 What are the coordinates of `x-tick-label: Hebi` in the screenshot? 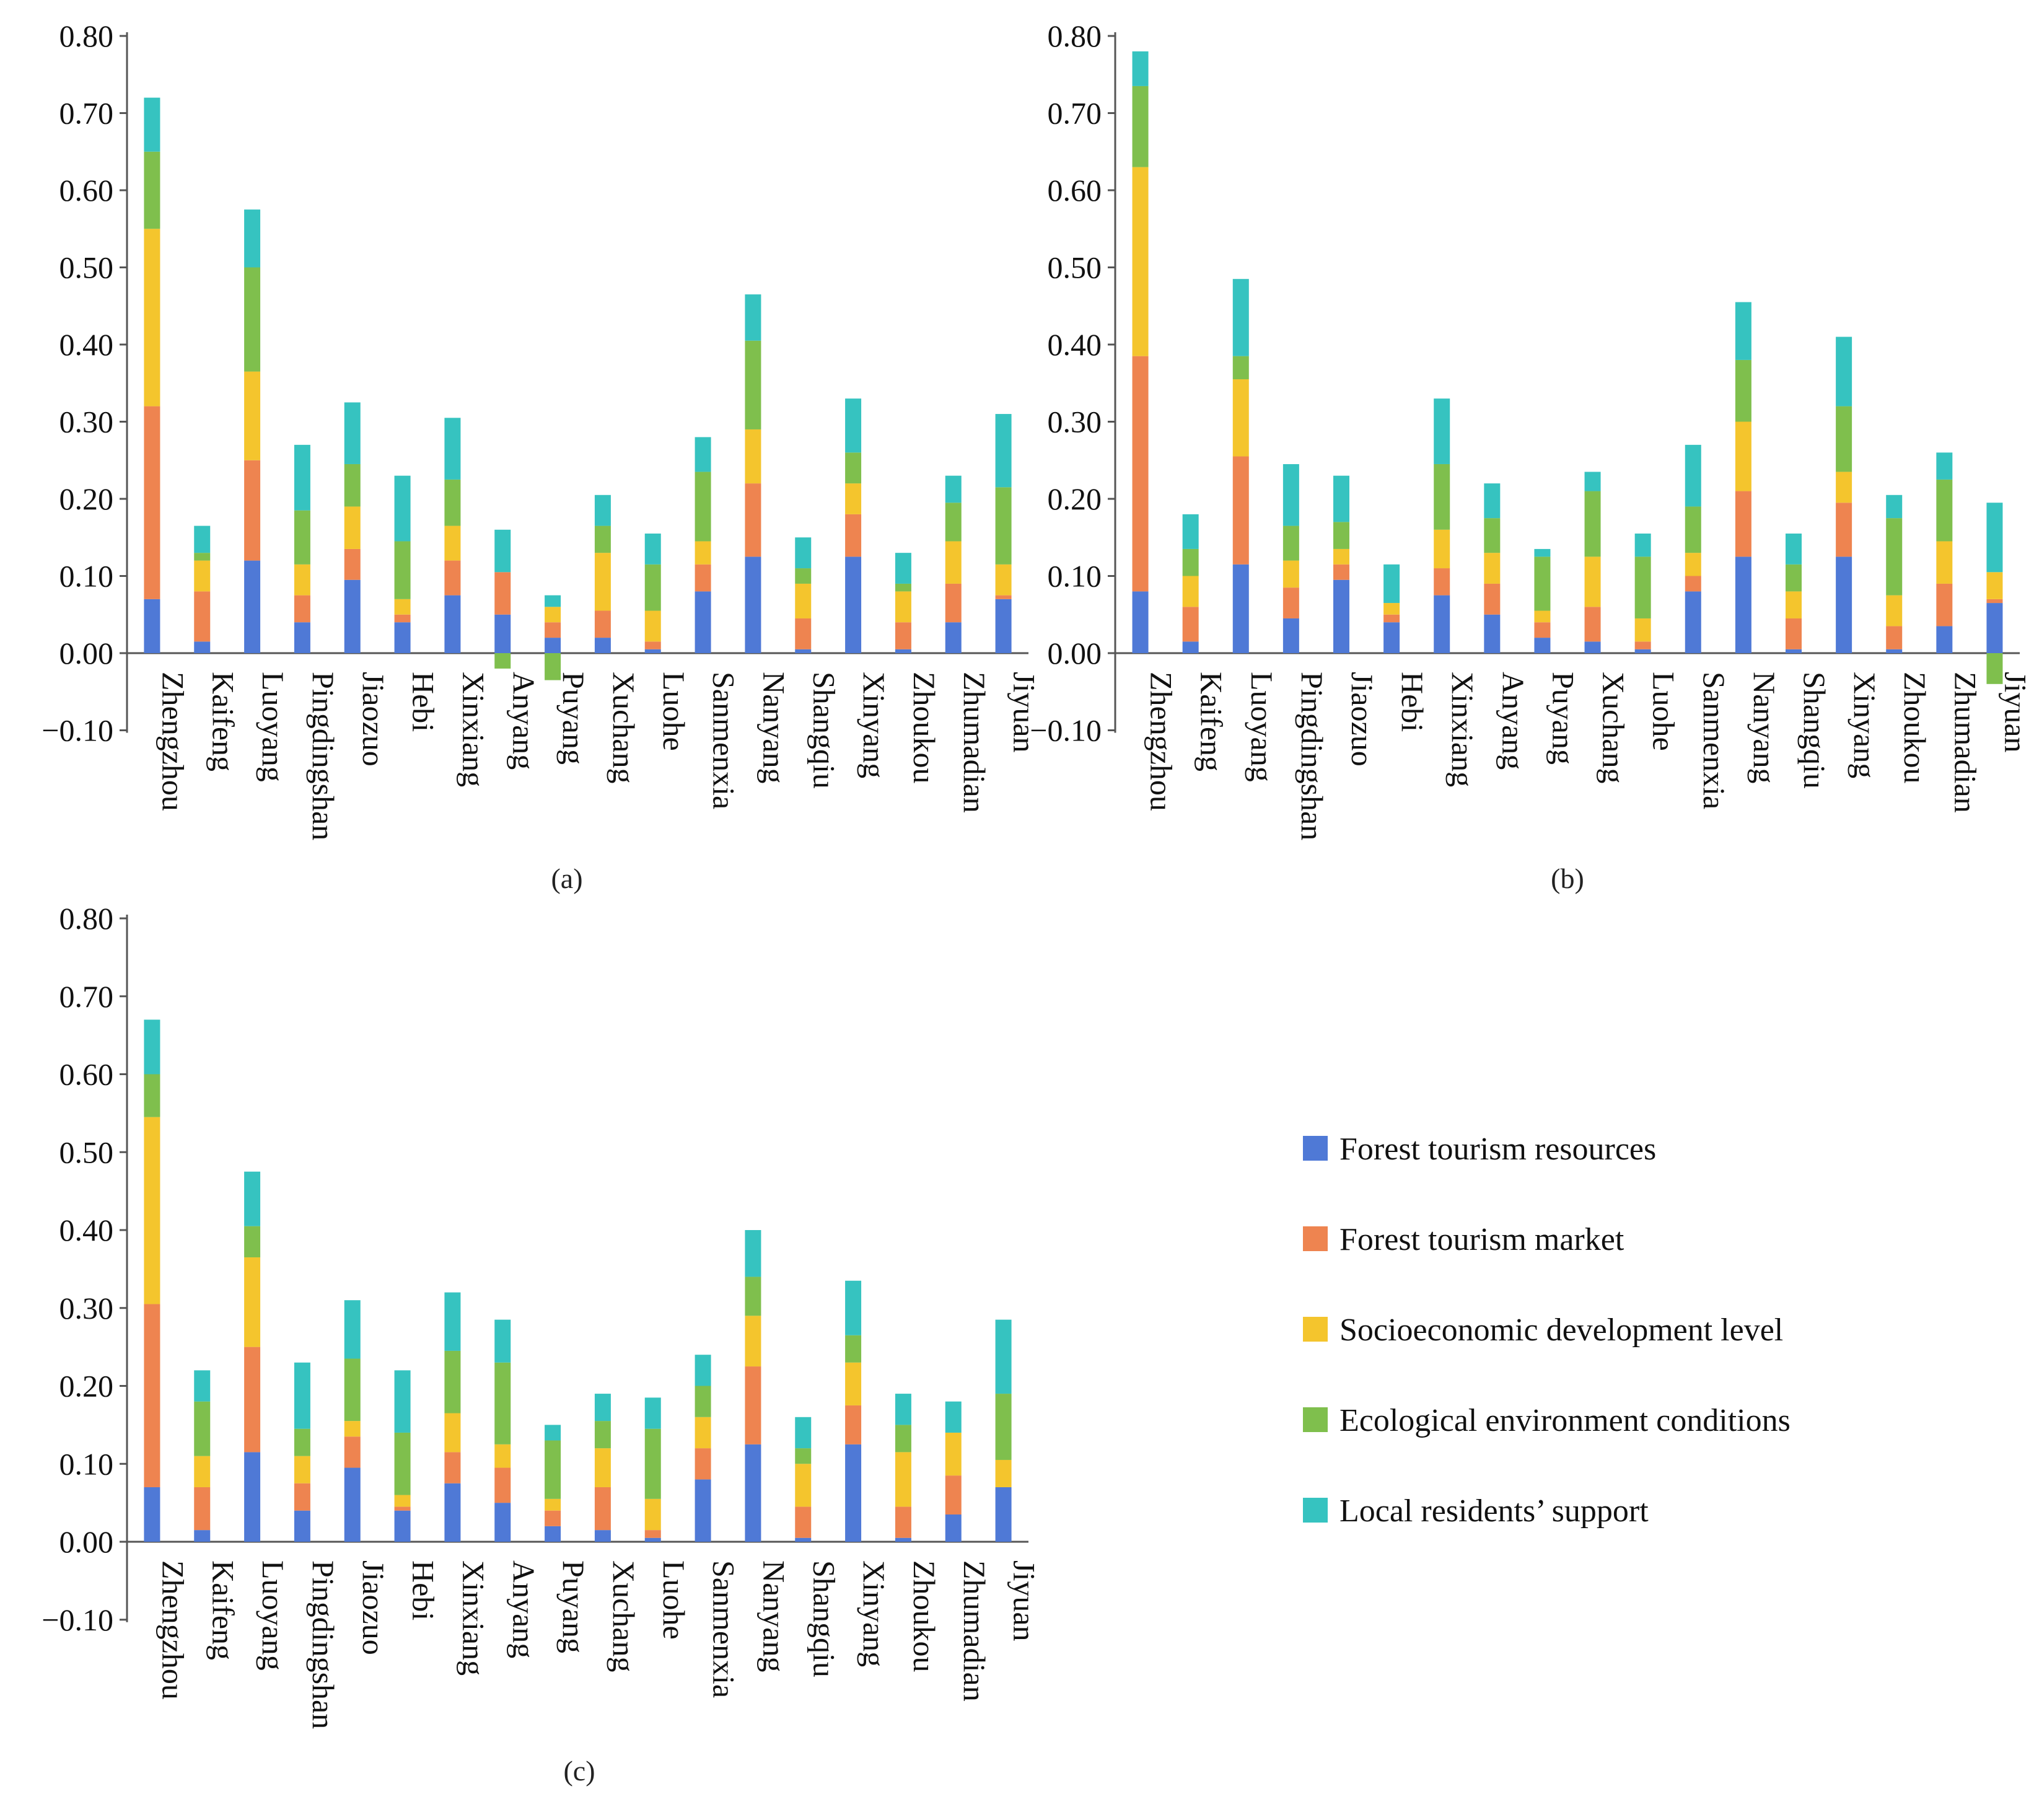 It's located at (423, 702).